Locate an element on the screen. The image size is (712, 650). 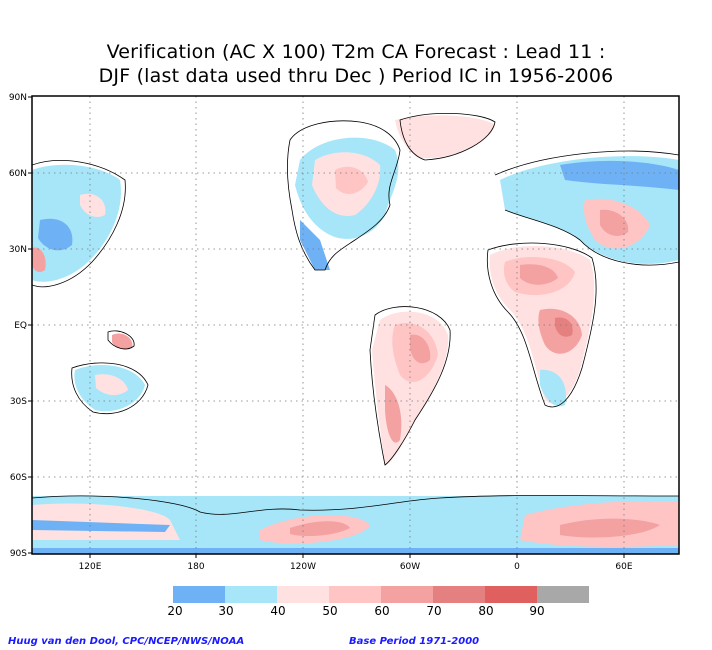
colorbar-label-70: 70 is located at coordinates (434, 611).